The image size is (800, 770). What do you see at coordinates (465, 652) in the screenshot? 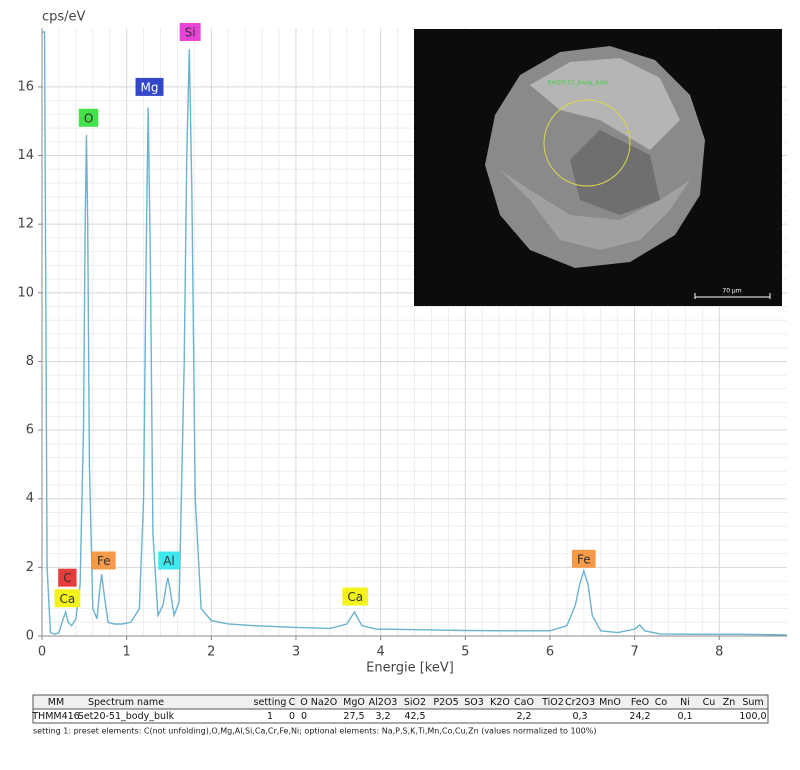
I see `x-tick-label: 5` at bounding box center [465, 652].